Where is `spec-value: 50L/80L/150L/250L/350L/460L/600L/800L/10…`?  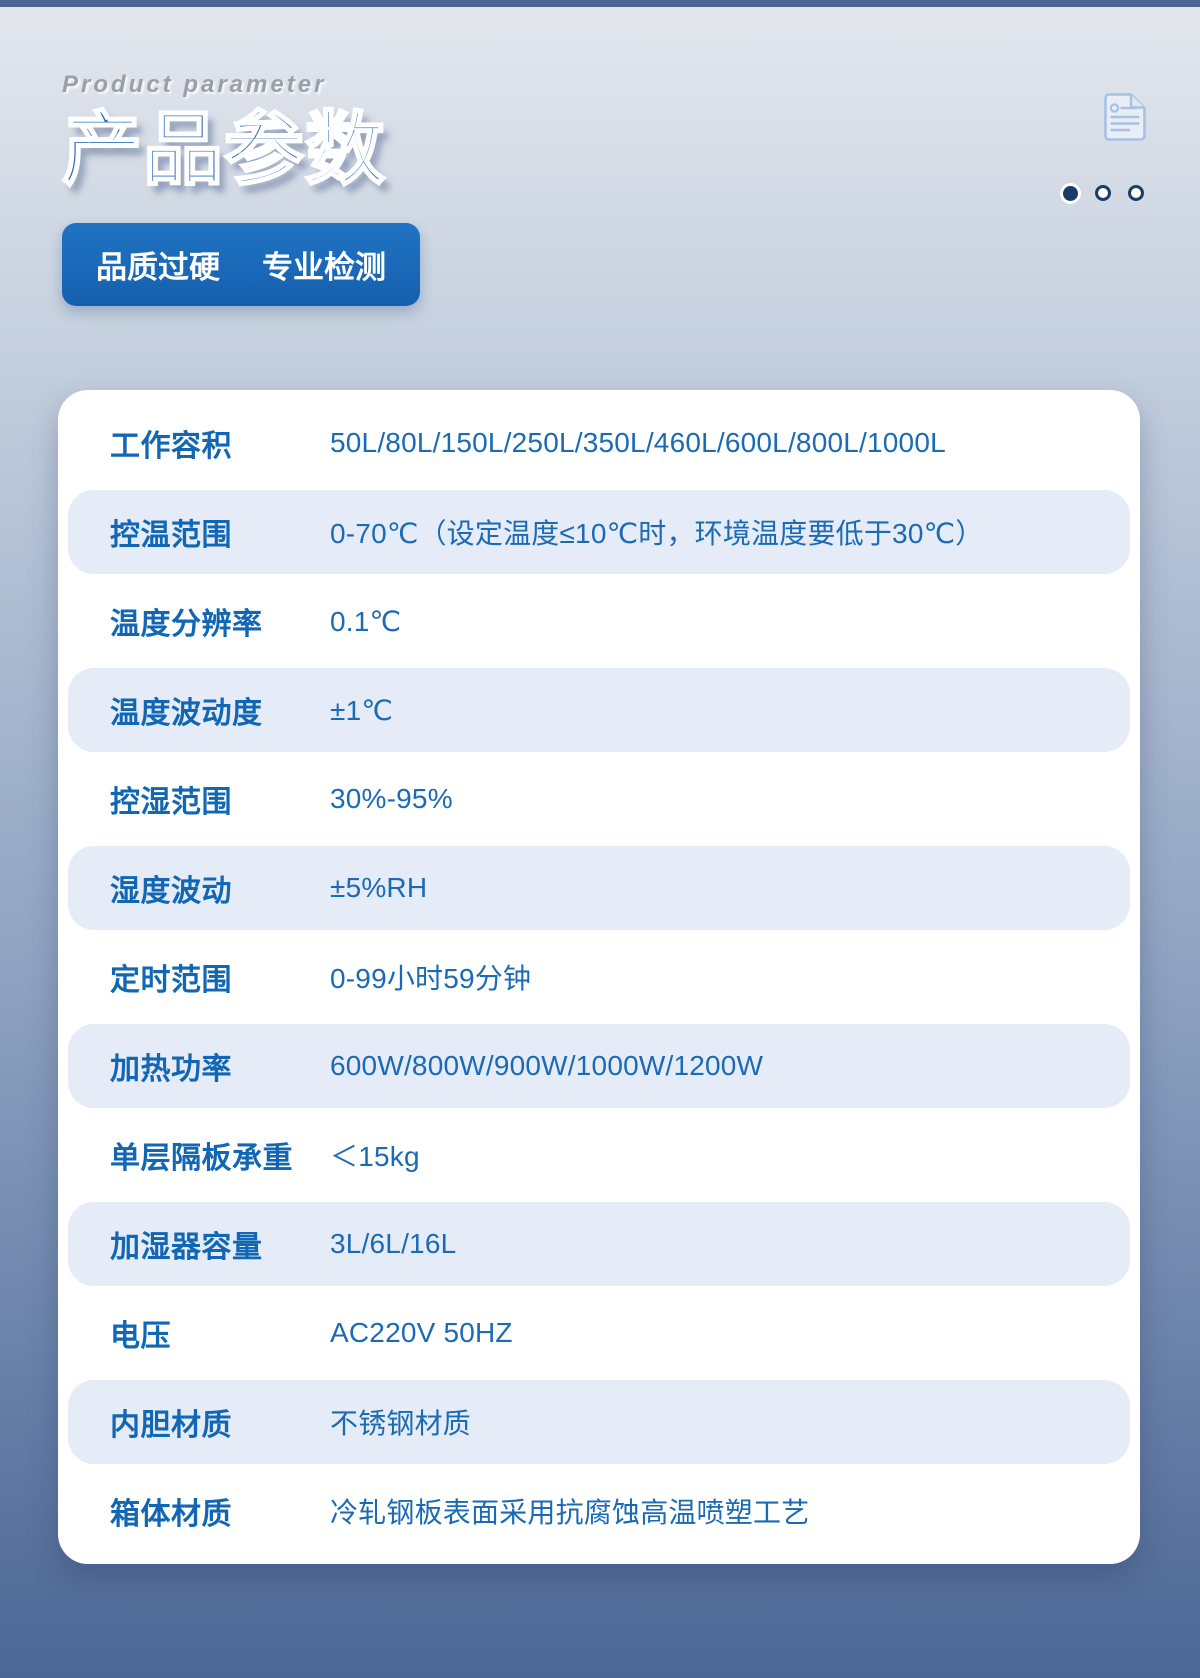
spec-value: 50L/80L/150L/250L/350L/460L/600L/800L/10… is located at coordinates (638, 443).